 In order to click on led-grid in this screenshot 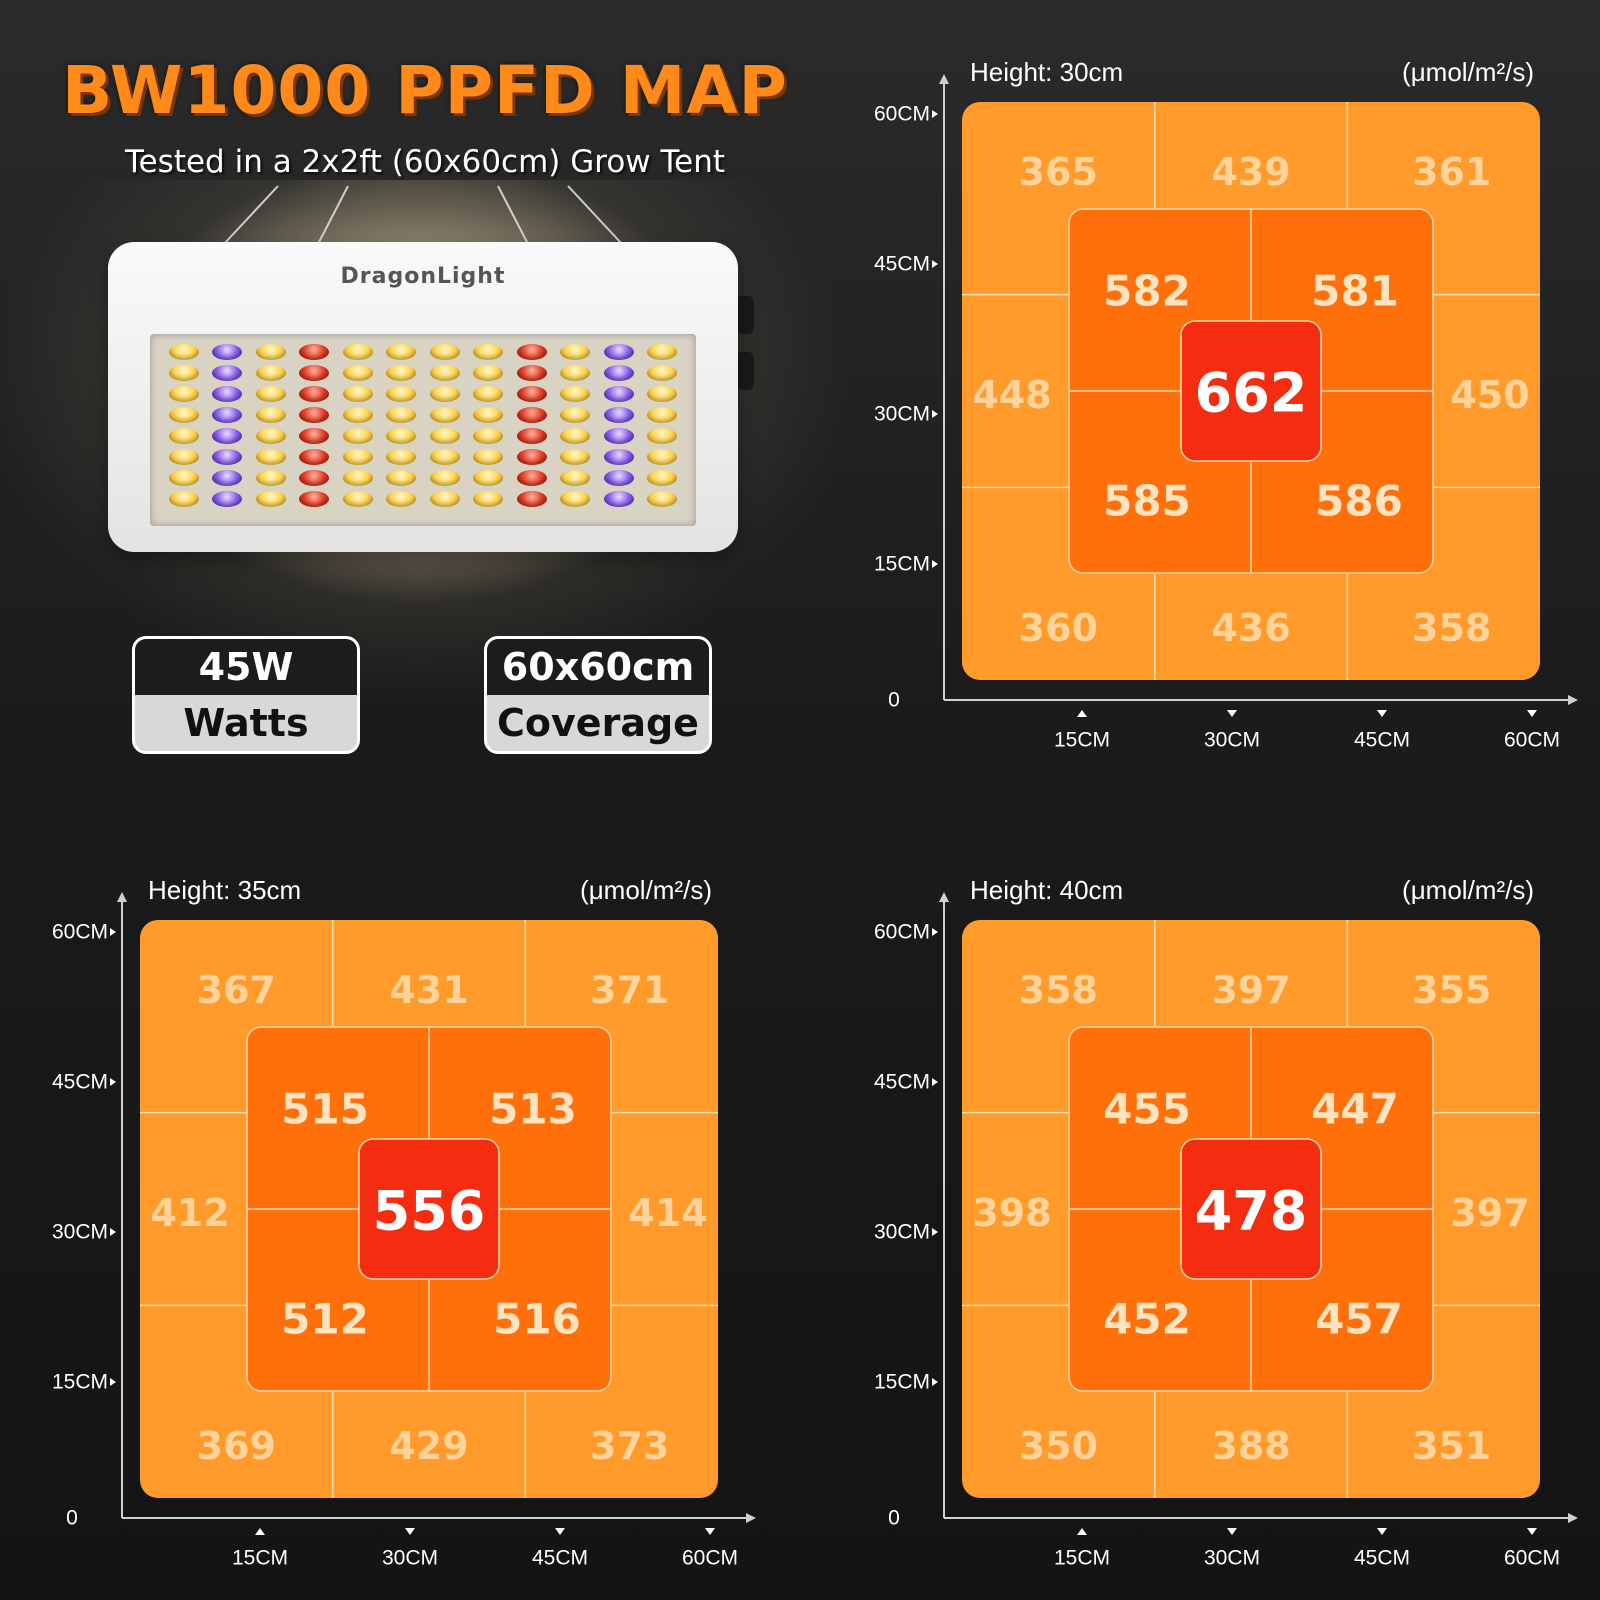, I will do `click(423, 425)`.